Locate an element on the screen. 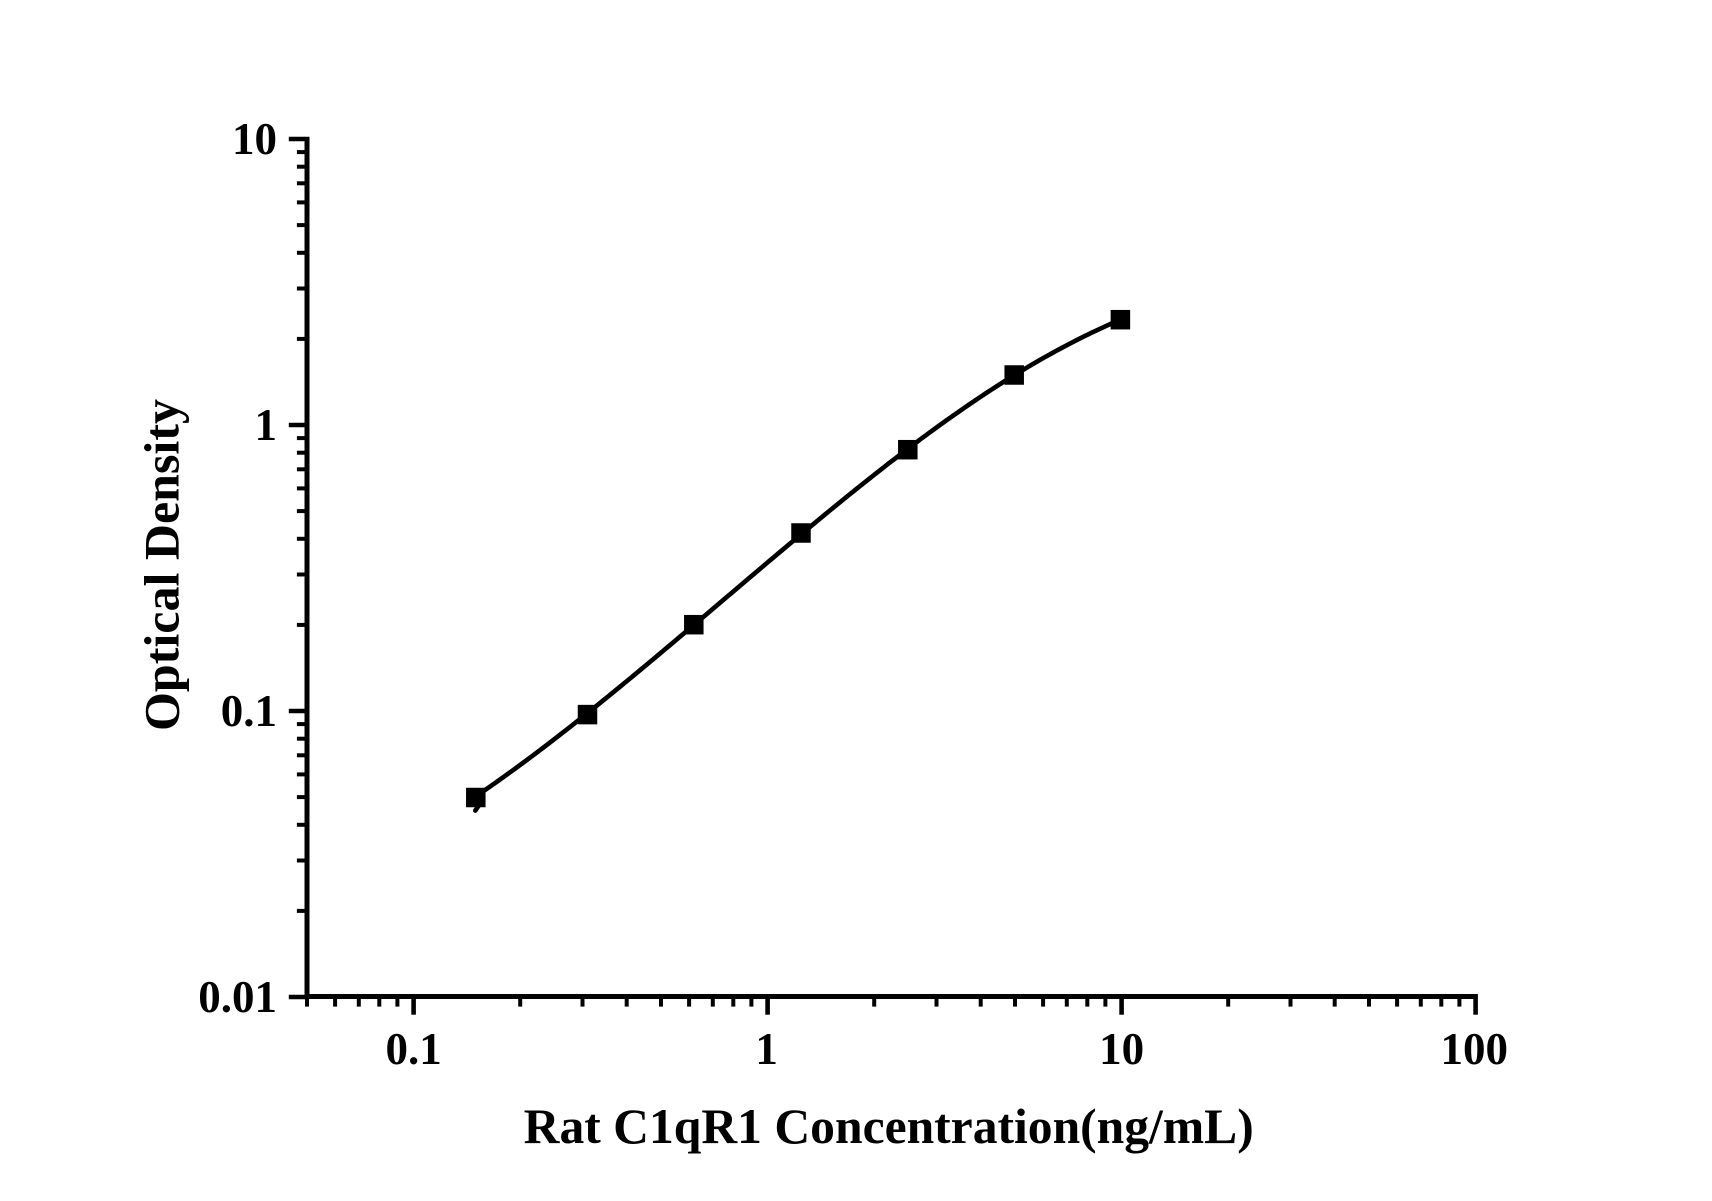 The height and width of the screenshot is (1201, 1712). svg-text: Optical Density is located at coordinates (162, 565).